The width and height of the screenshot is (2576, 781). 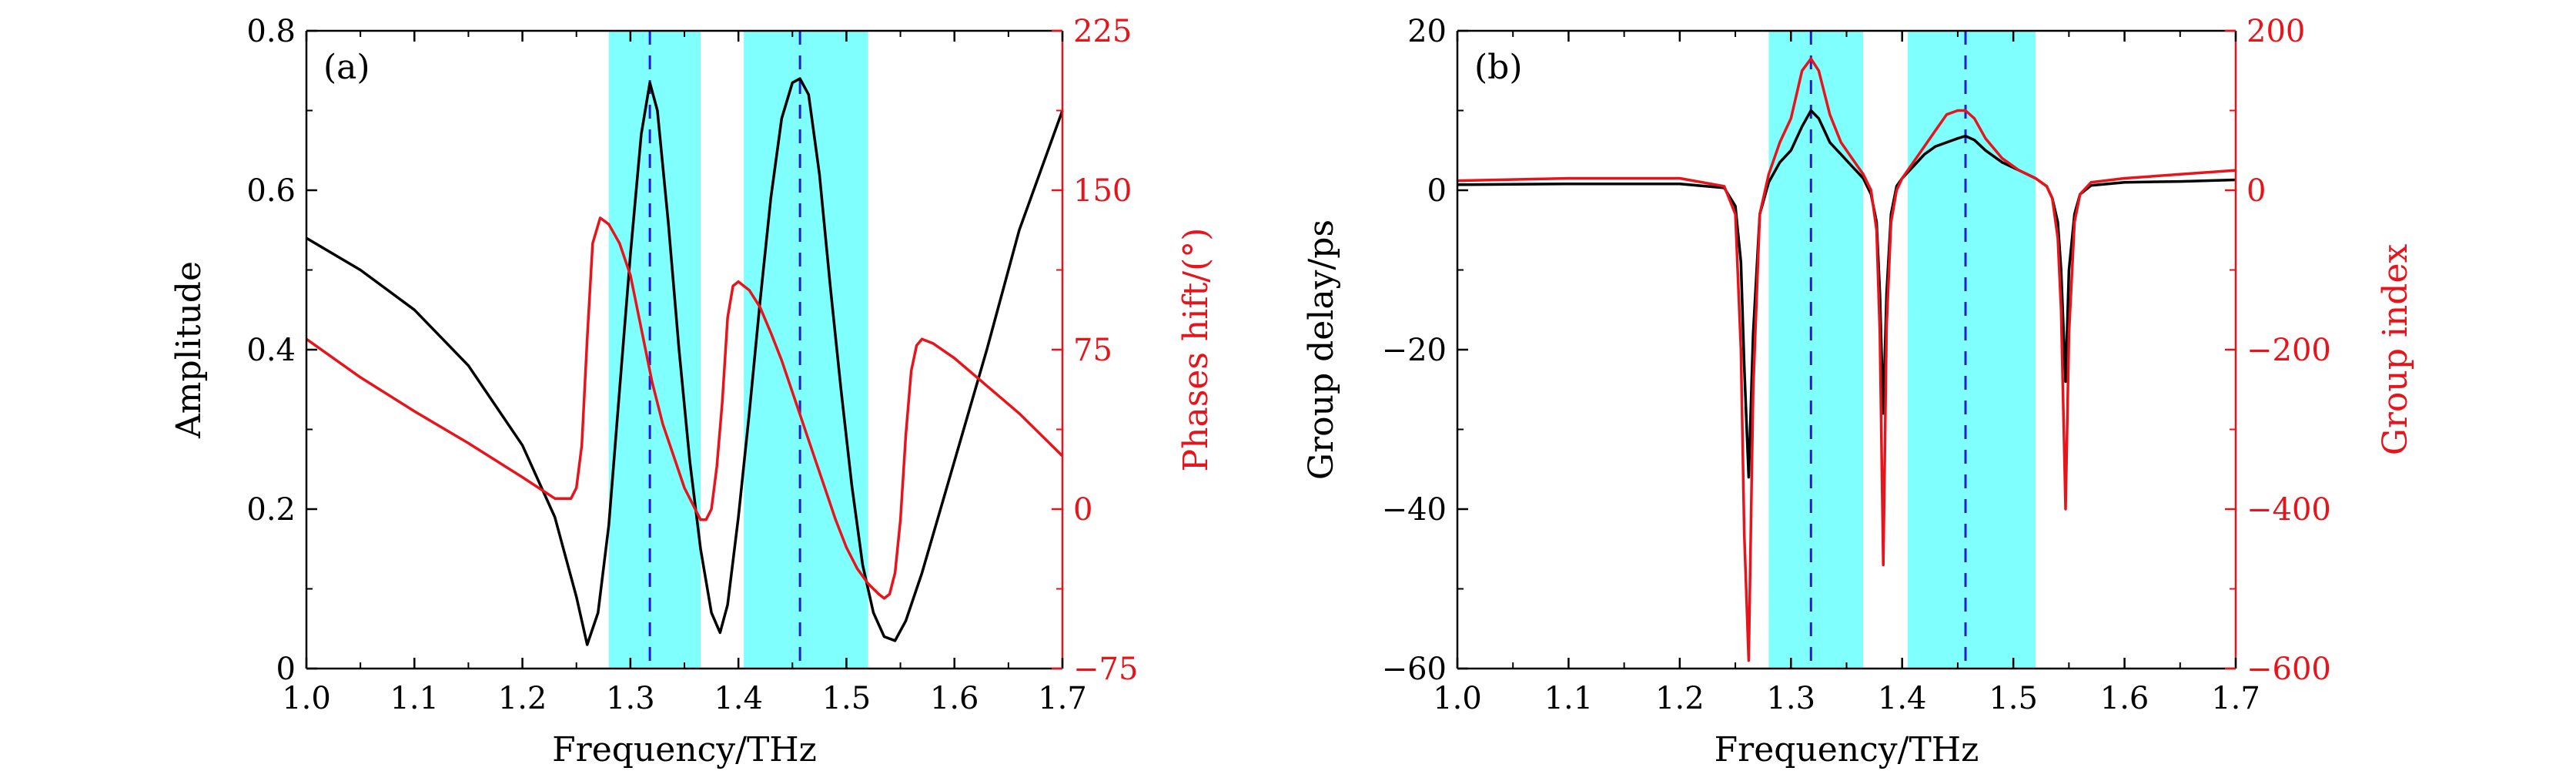 I want to click on right-y-tick-label: 200, so click(x=2276, y=32).